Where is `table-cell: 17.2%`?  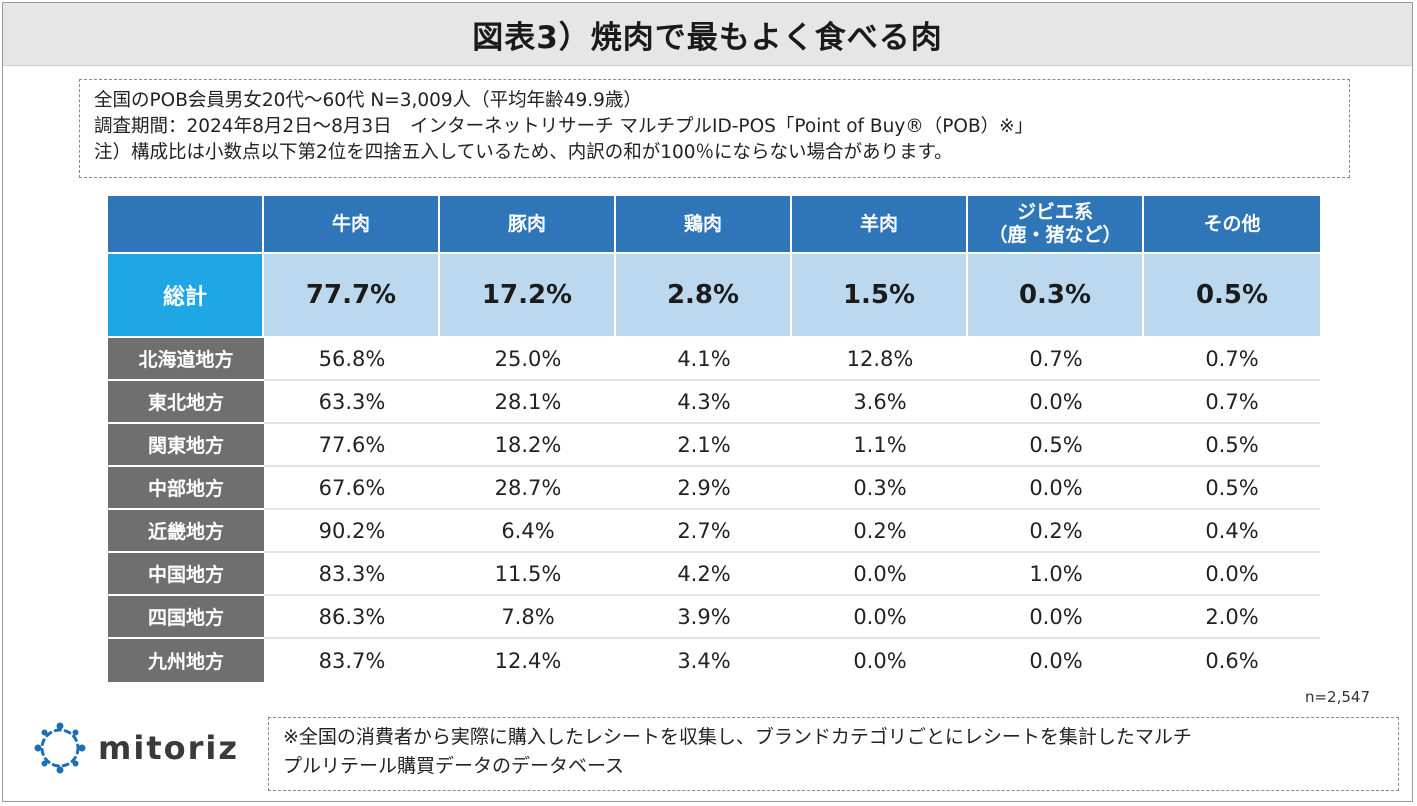
table-cell: 17.2% is located at coordinates (528, 296).